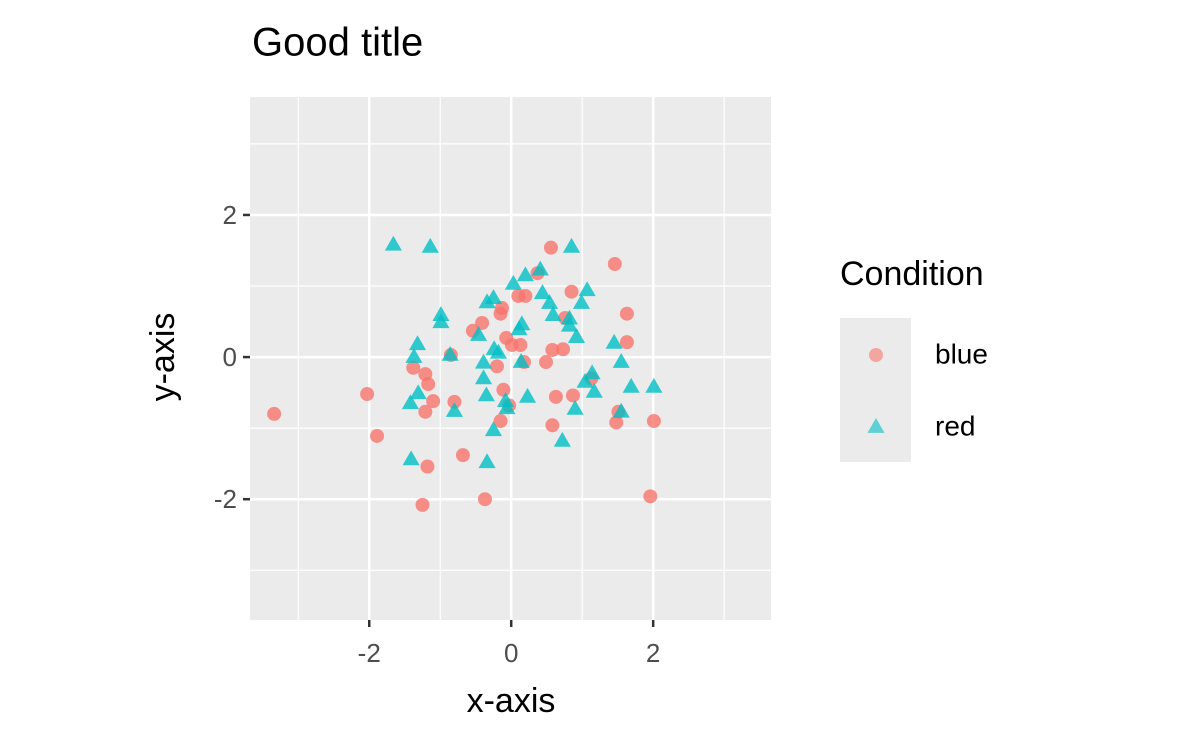 This screenshot has height=750, width=1200. What do you see at coordinates (912, 274) in the screenshot?
I see `legend-title: Condition` at bounding box center [912, 274].